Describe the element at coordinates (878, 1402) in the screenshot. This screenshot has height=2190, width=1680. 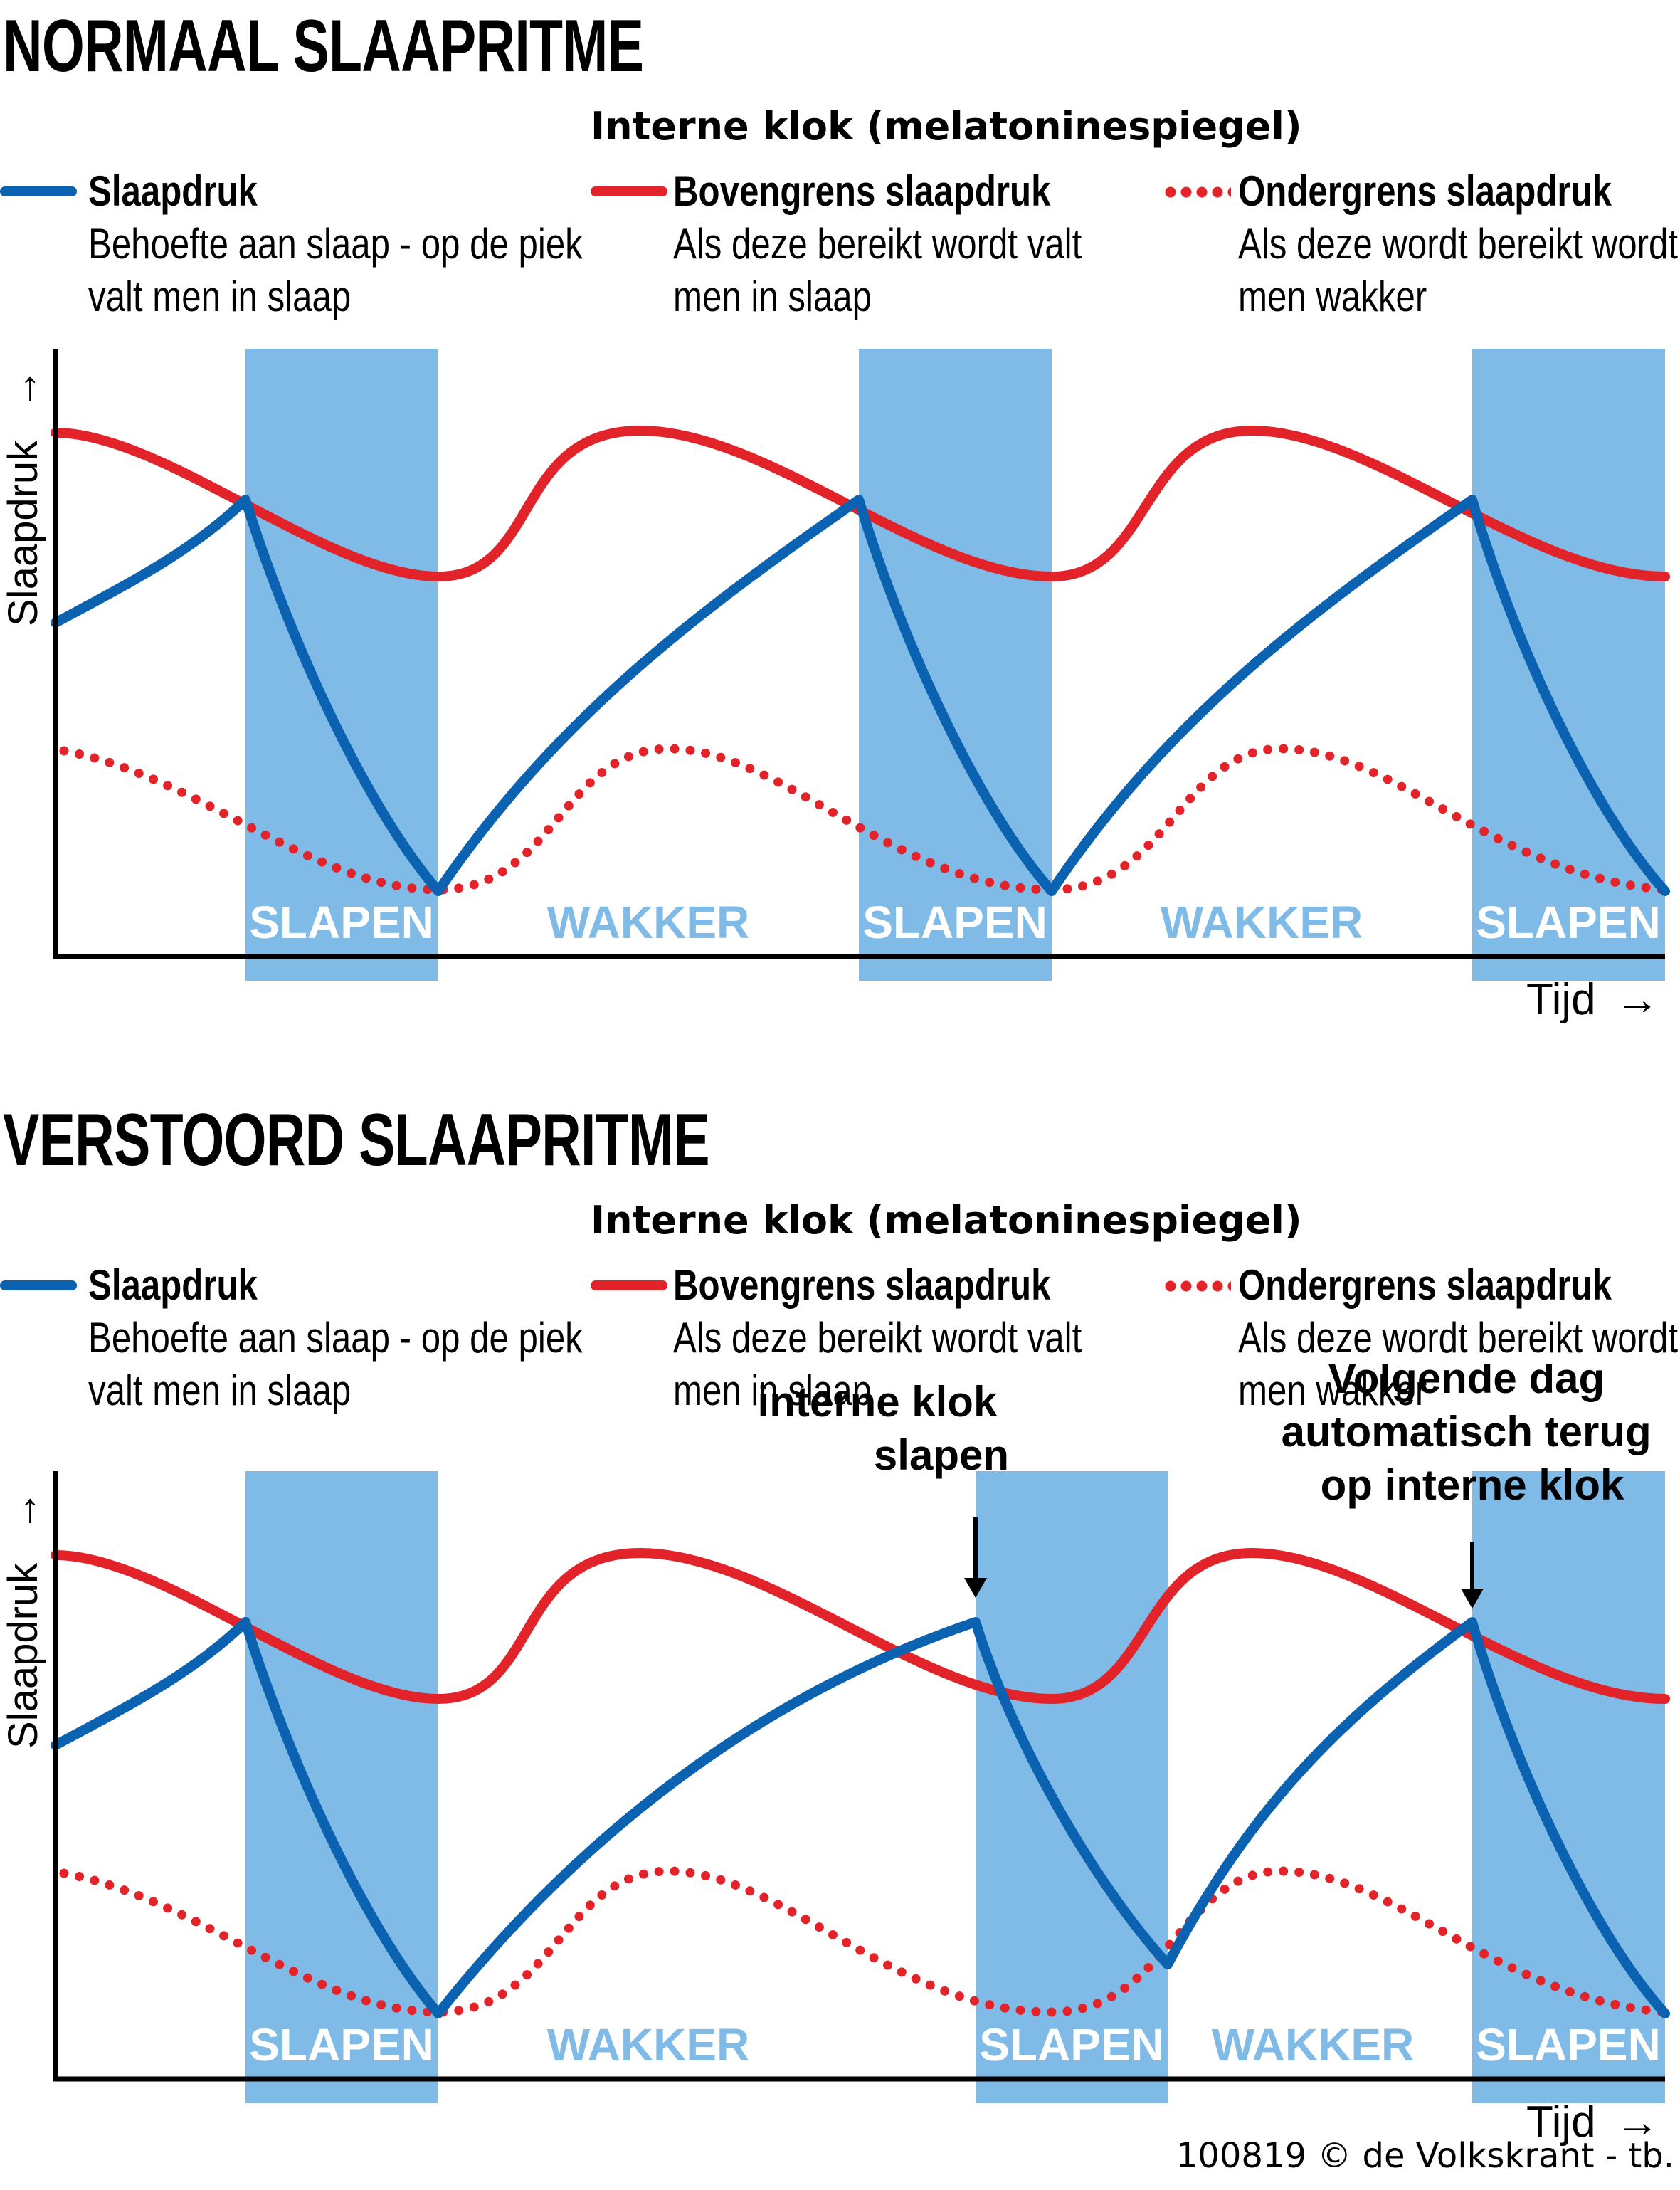
I see `annotation-line: interne klok` at that location.